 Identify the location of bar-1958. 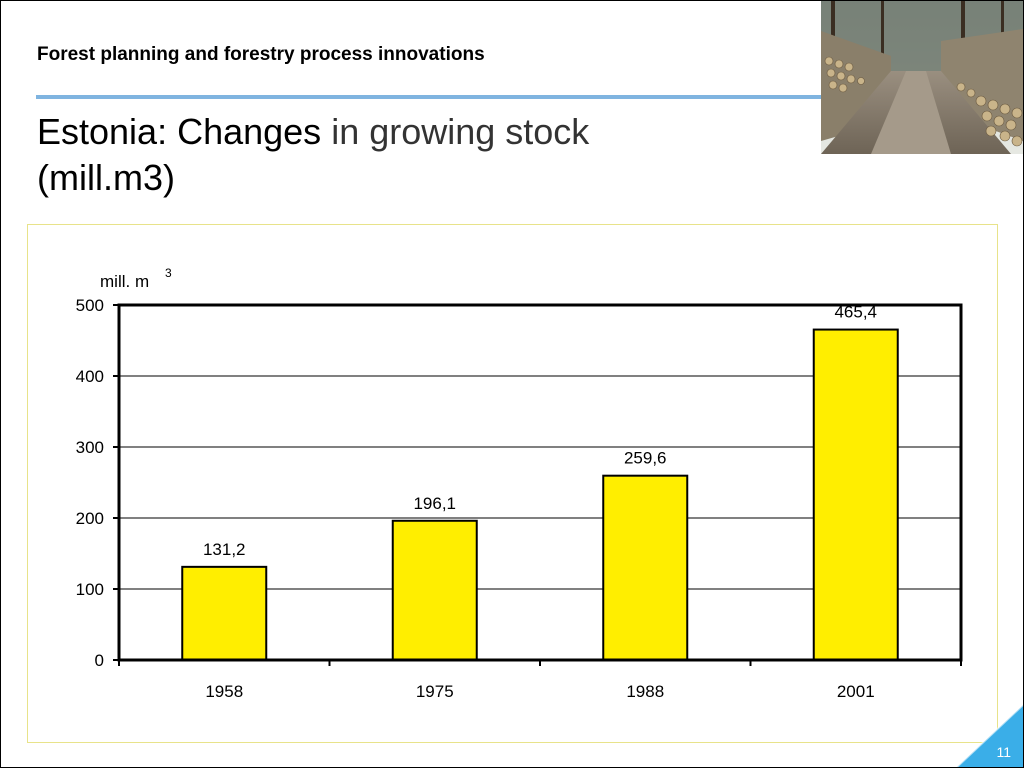
(224, 613).